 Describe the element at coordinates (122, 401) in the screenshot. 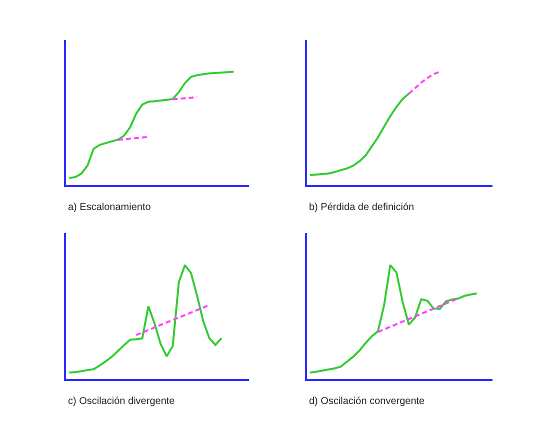

I see `text: c) Oscilación divergente` at that location.